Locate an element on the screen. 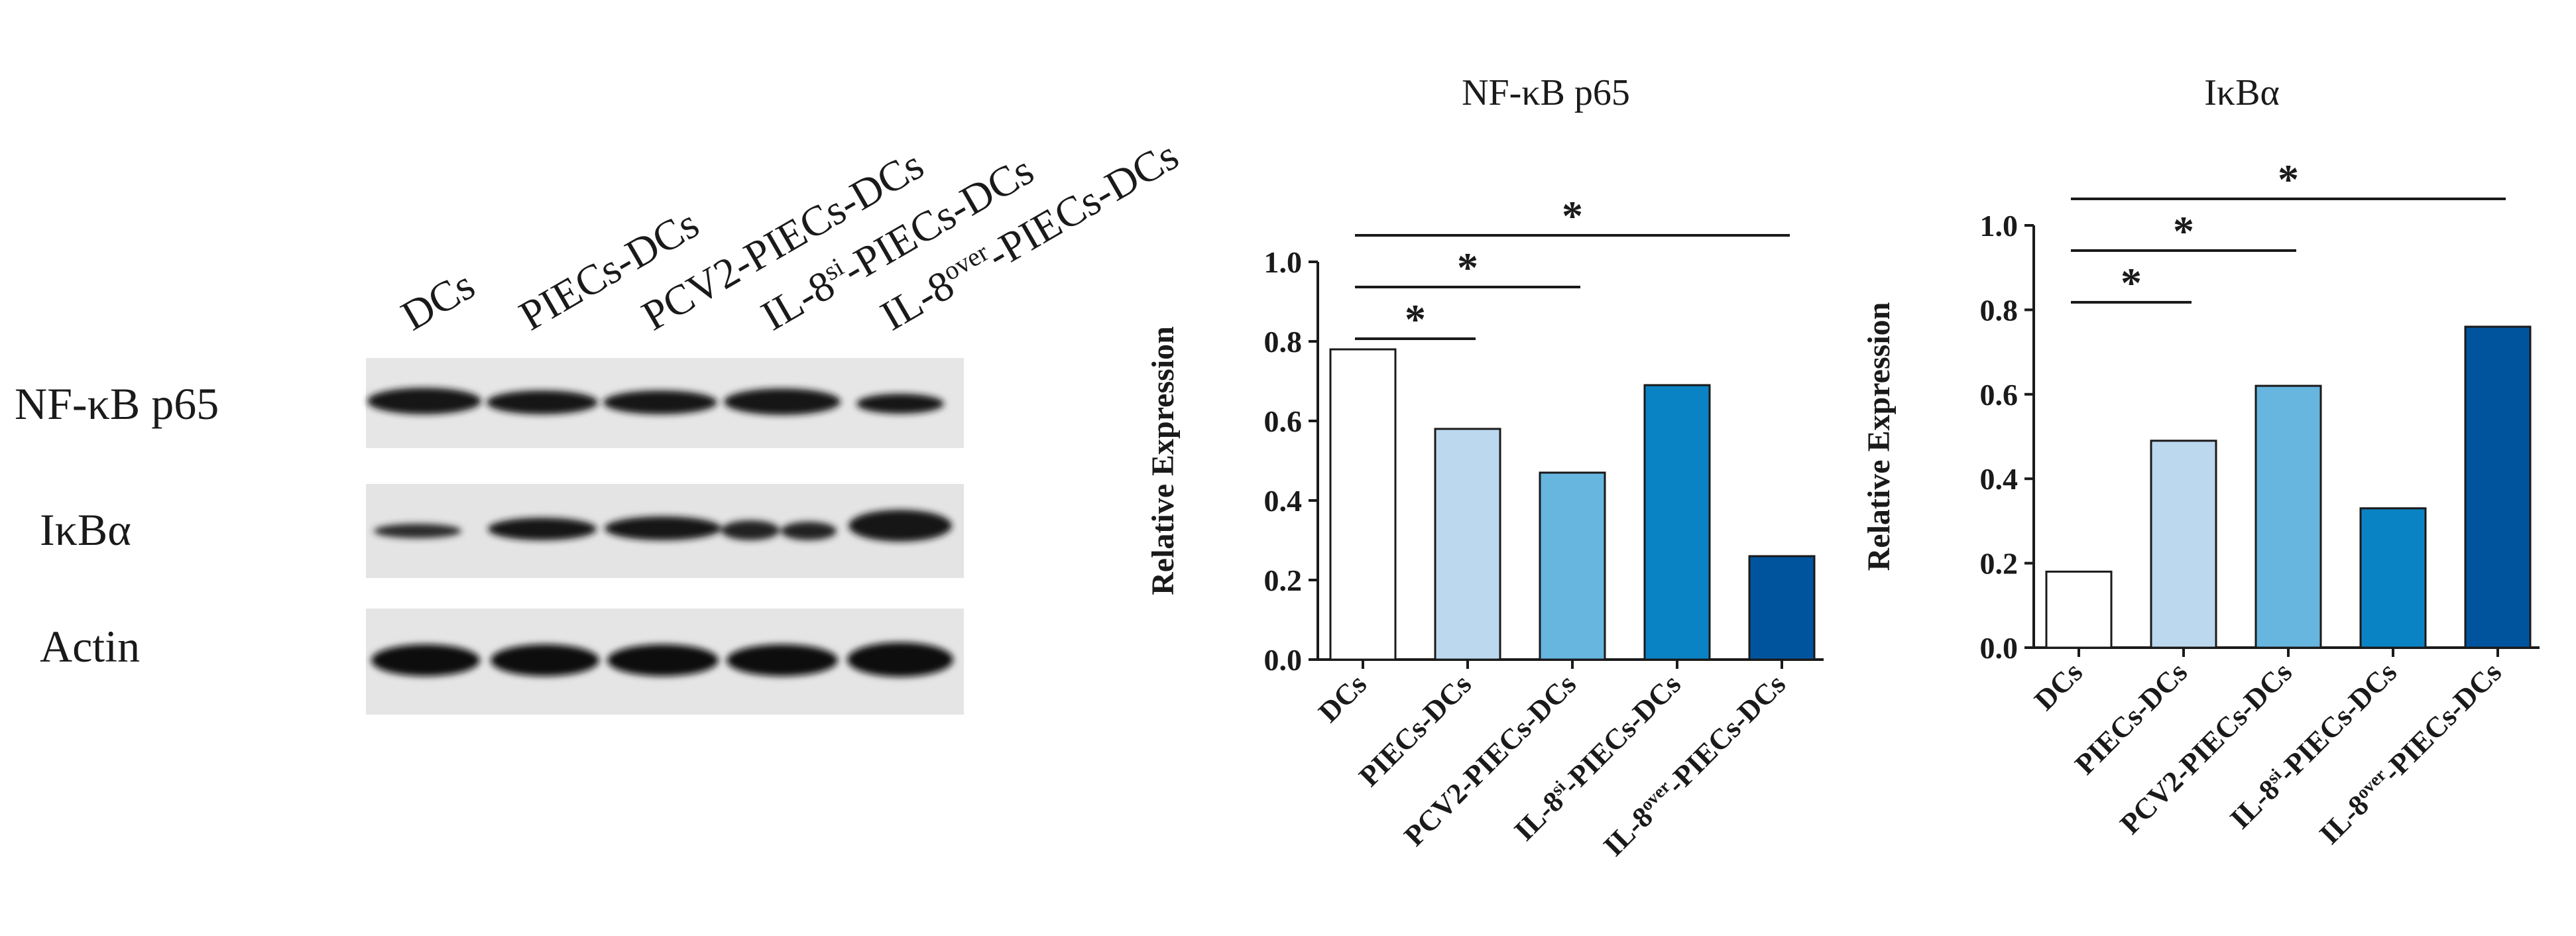 This screenshot has width=2576, height=936. chart-title: IκBα is located at coordinates (2242, 93).